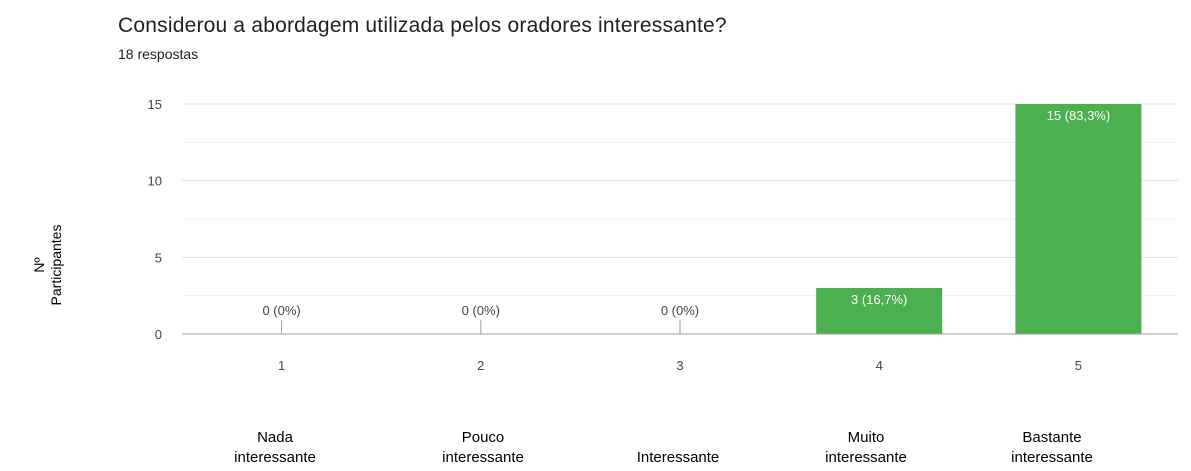 The width and height of the screenshot is (1191, 471). Describe the element at coordinates (879, 299) in the screenshot. I see `data-label: 3 (16,7%)` at that location.